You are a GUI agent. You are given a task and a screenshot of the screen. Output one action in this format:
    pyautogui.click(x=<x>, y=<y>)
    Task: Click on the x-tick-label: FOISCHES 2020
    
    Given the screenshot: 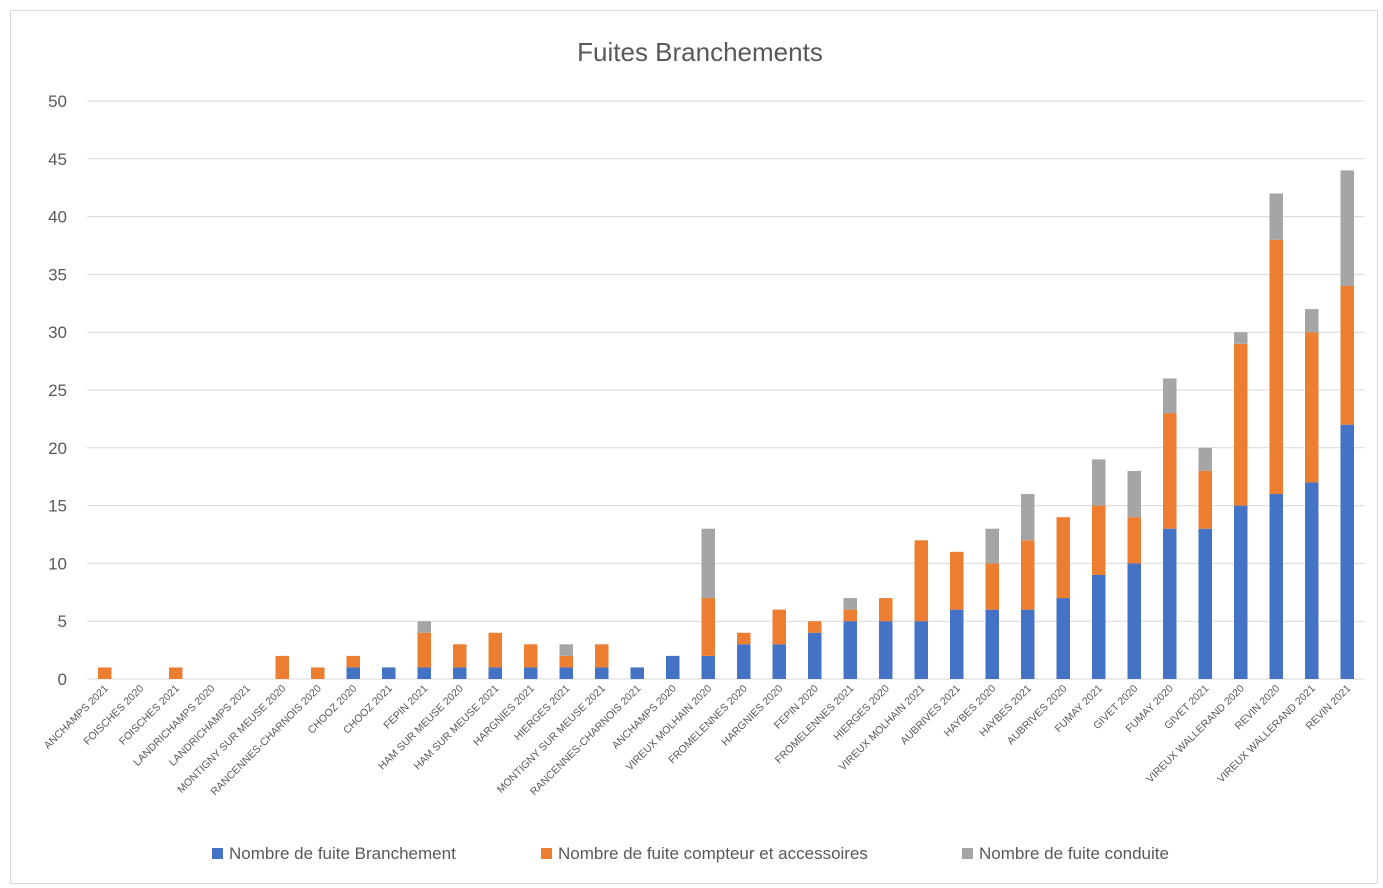 What is the action you would take?
    pyautogui.click(x=113, y=715)
    